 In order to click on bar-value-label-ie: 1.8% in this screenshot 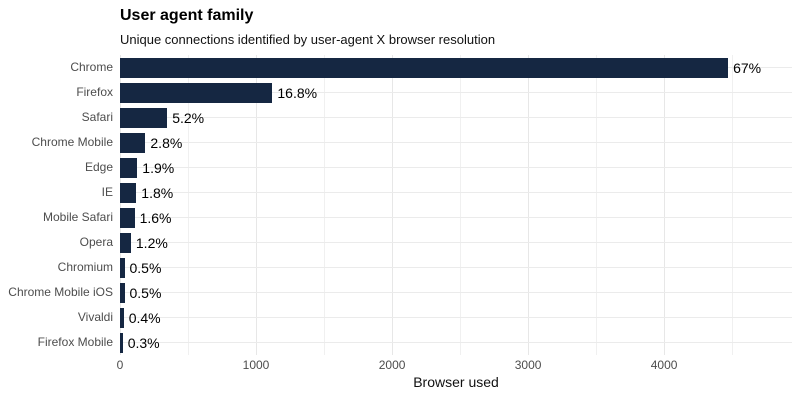, I will do `click(157, 192)`.